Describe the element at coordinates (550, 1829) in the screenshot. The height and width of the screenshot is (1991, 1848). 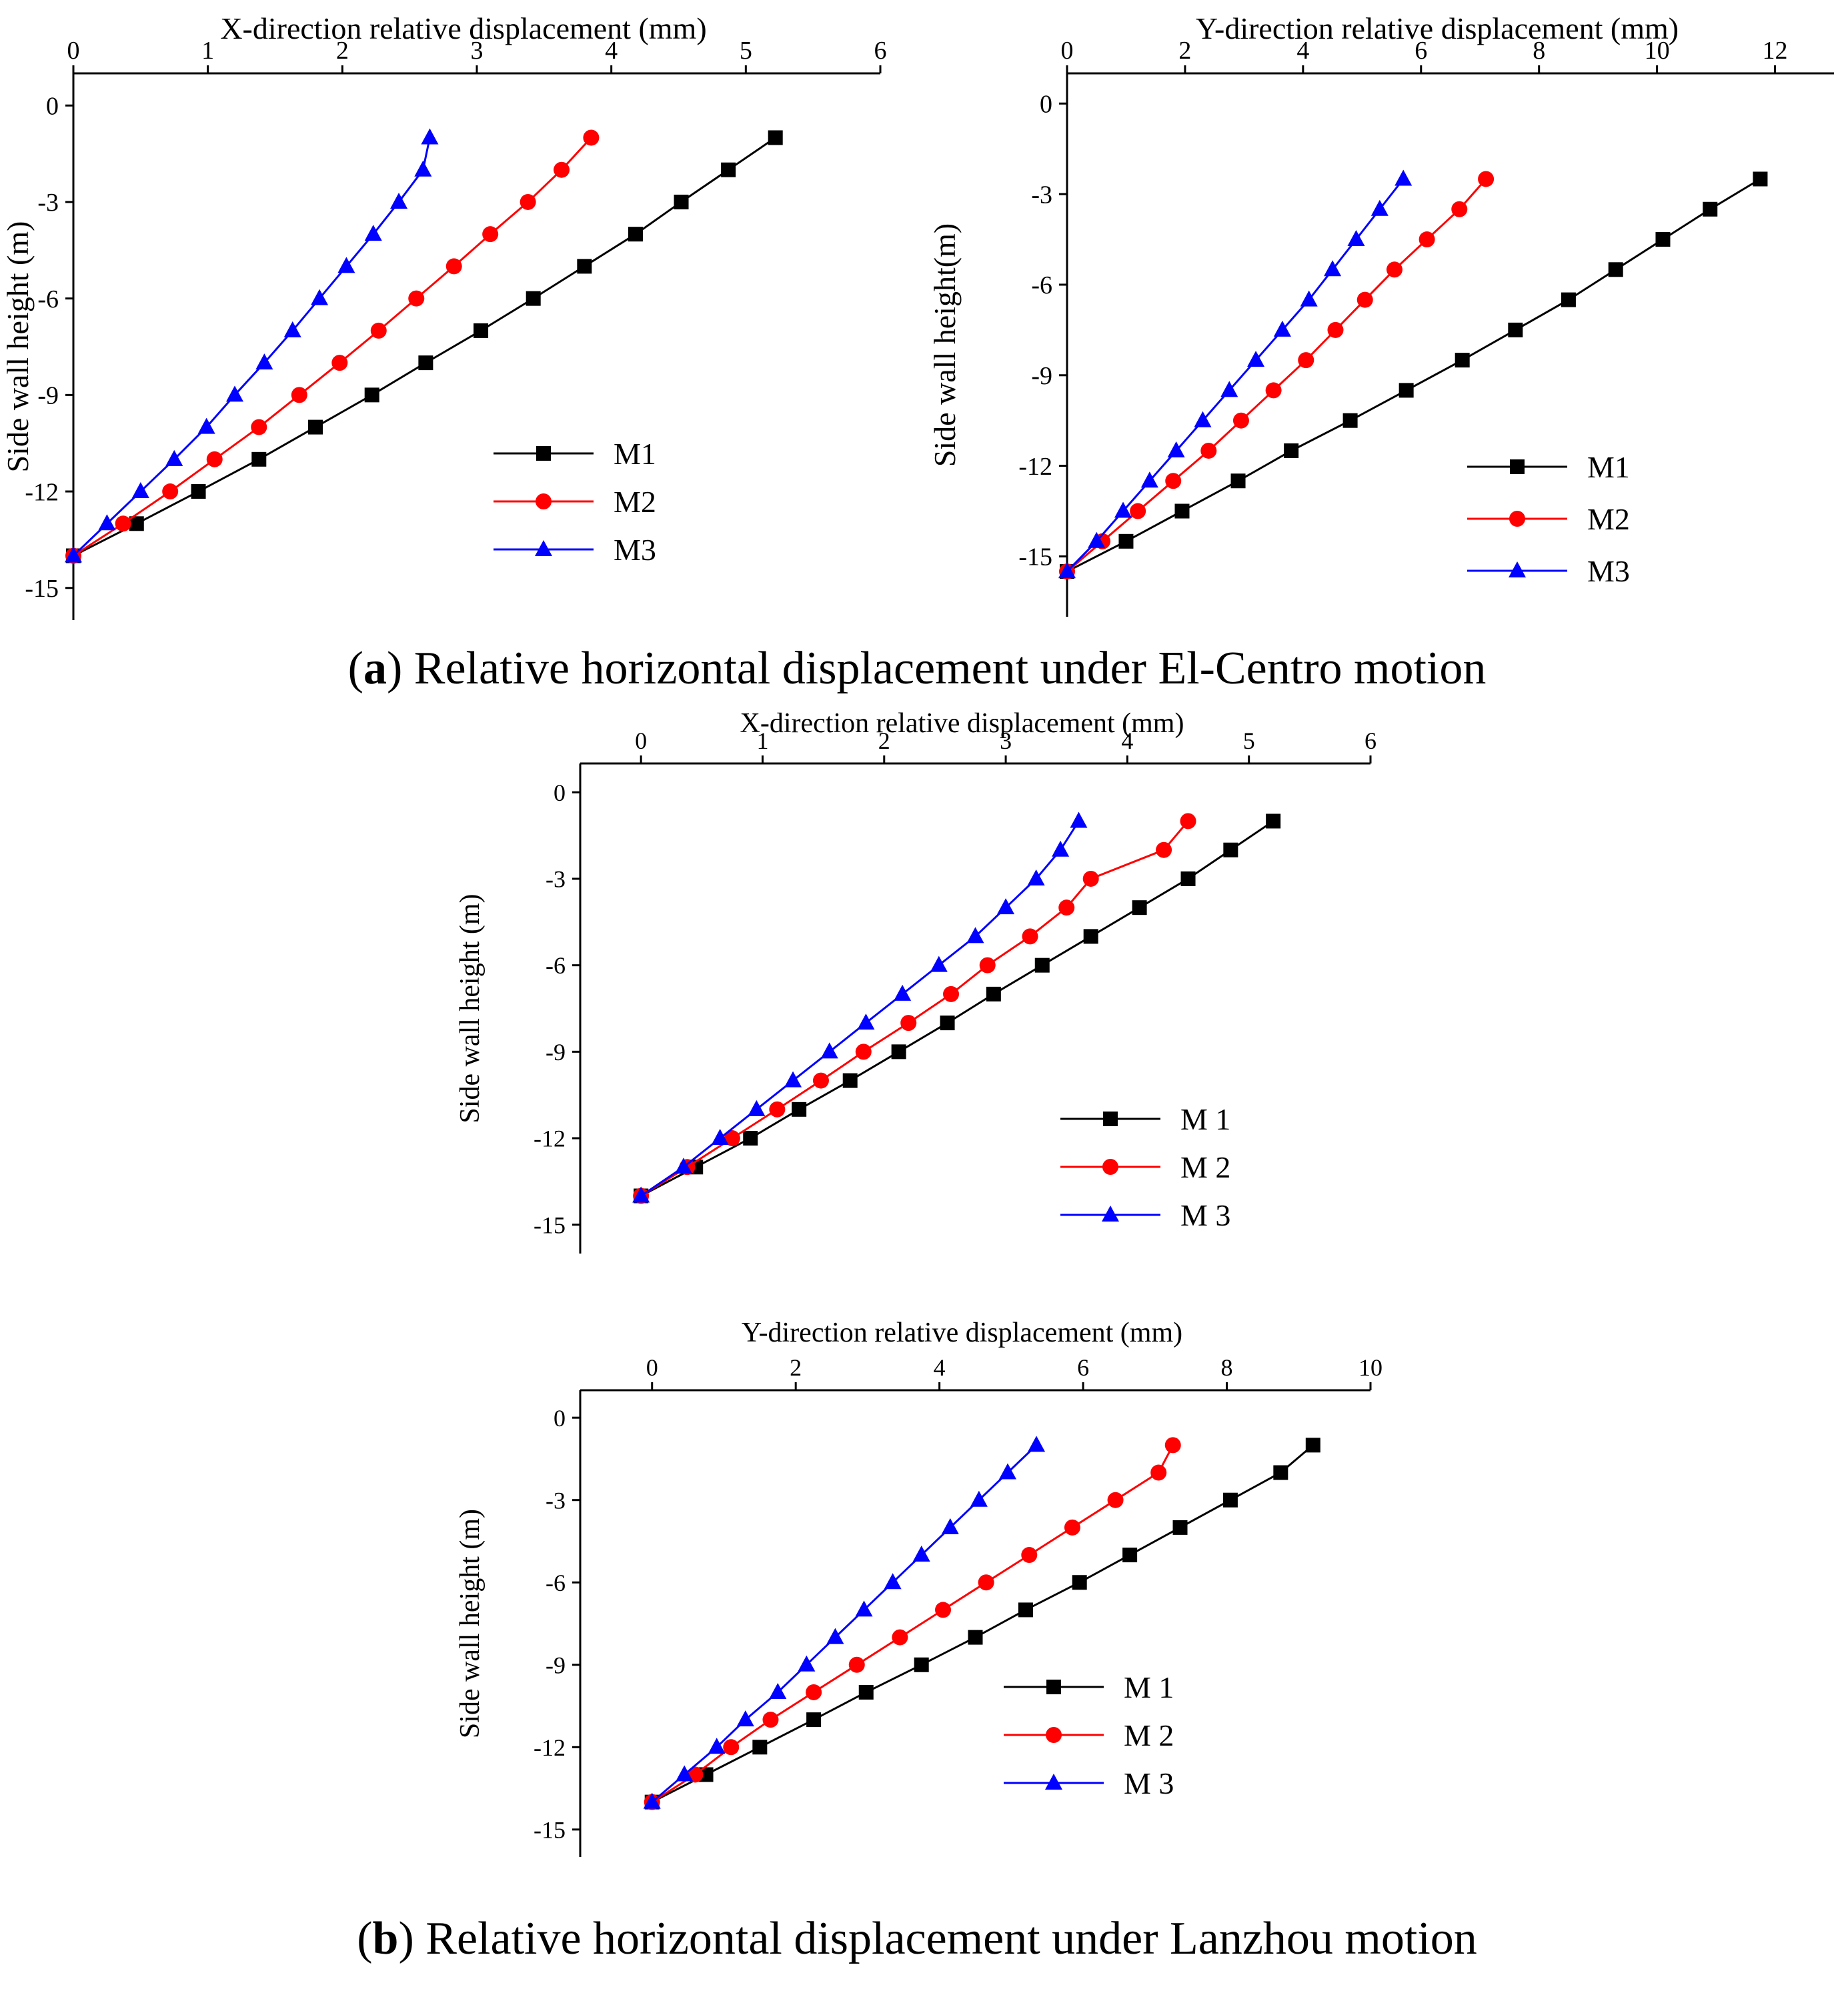
I see `y-tick-label: -15` at that location.